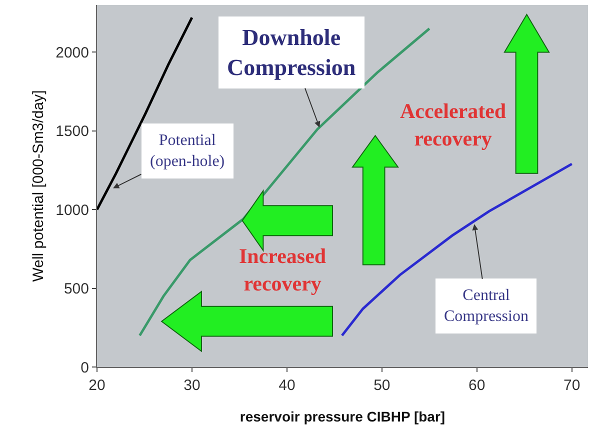 Image resolution: width=590 pixels, height=437 pixels. What do you see at coordinates (477, 385) in the screenshot?
I see `x-tick-label: 60` at bounding box center [477, 385].